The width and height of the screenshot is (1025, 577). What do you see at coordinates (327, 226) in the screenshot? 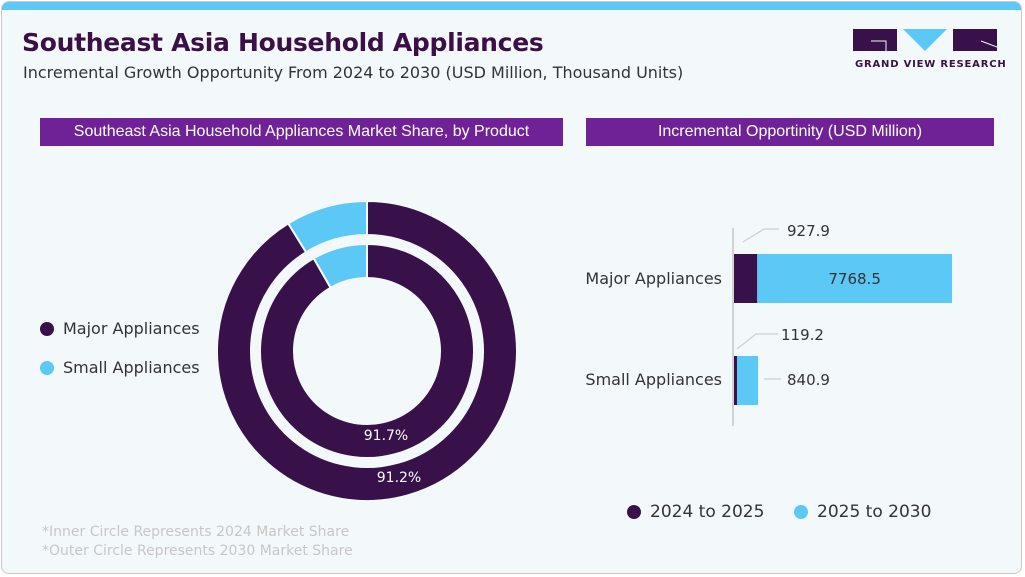
I see `outer-ring-slice-small` at bounding box center [327, 226].